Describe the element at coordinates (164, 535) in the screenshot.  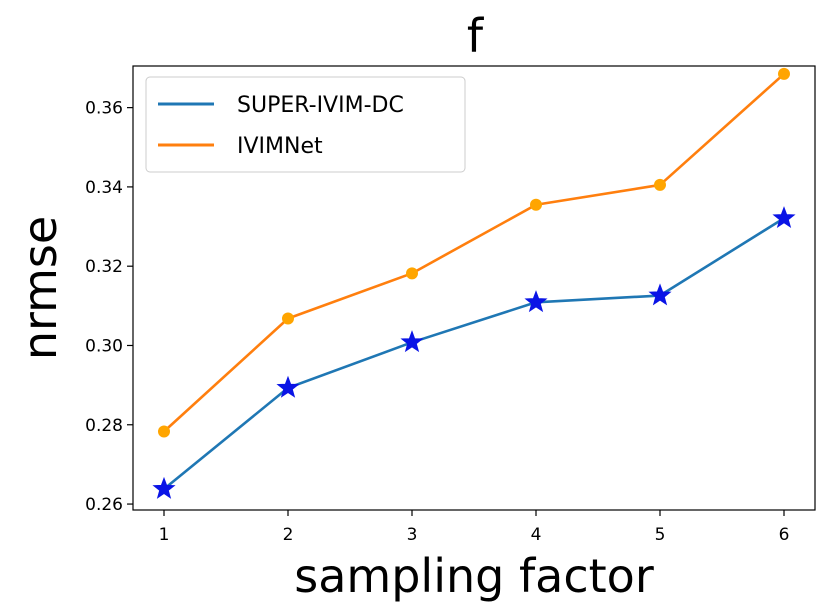
I see `x-tick-label: 1` at that location.